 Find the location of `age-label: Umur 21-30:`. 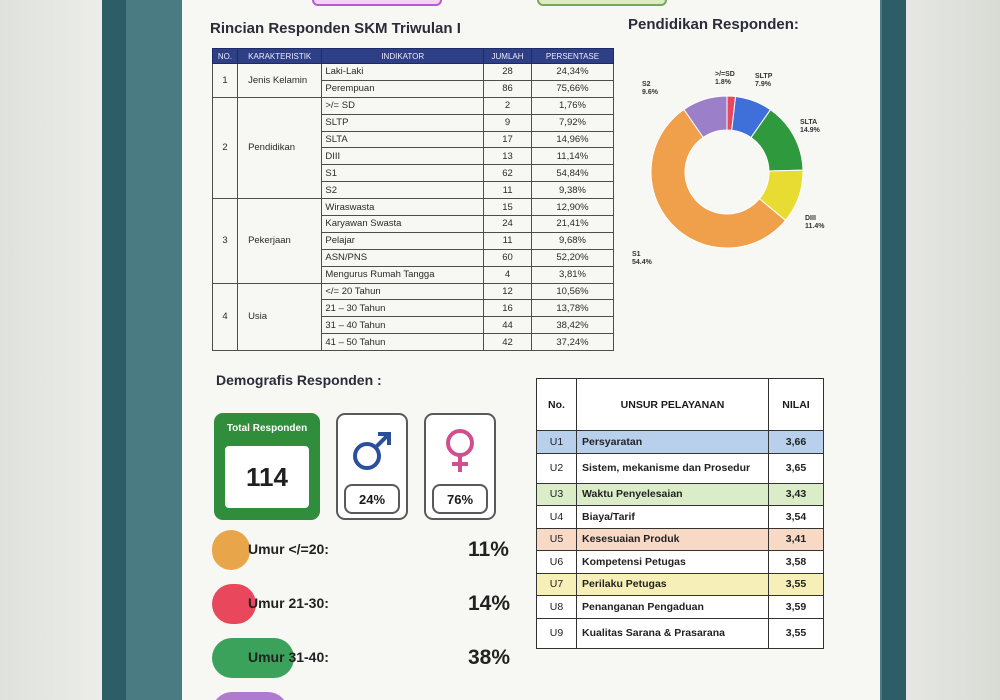

age-label: Umur 21-30: is located at coordinates (288, 603).